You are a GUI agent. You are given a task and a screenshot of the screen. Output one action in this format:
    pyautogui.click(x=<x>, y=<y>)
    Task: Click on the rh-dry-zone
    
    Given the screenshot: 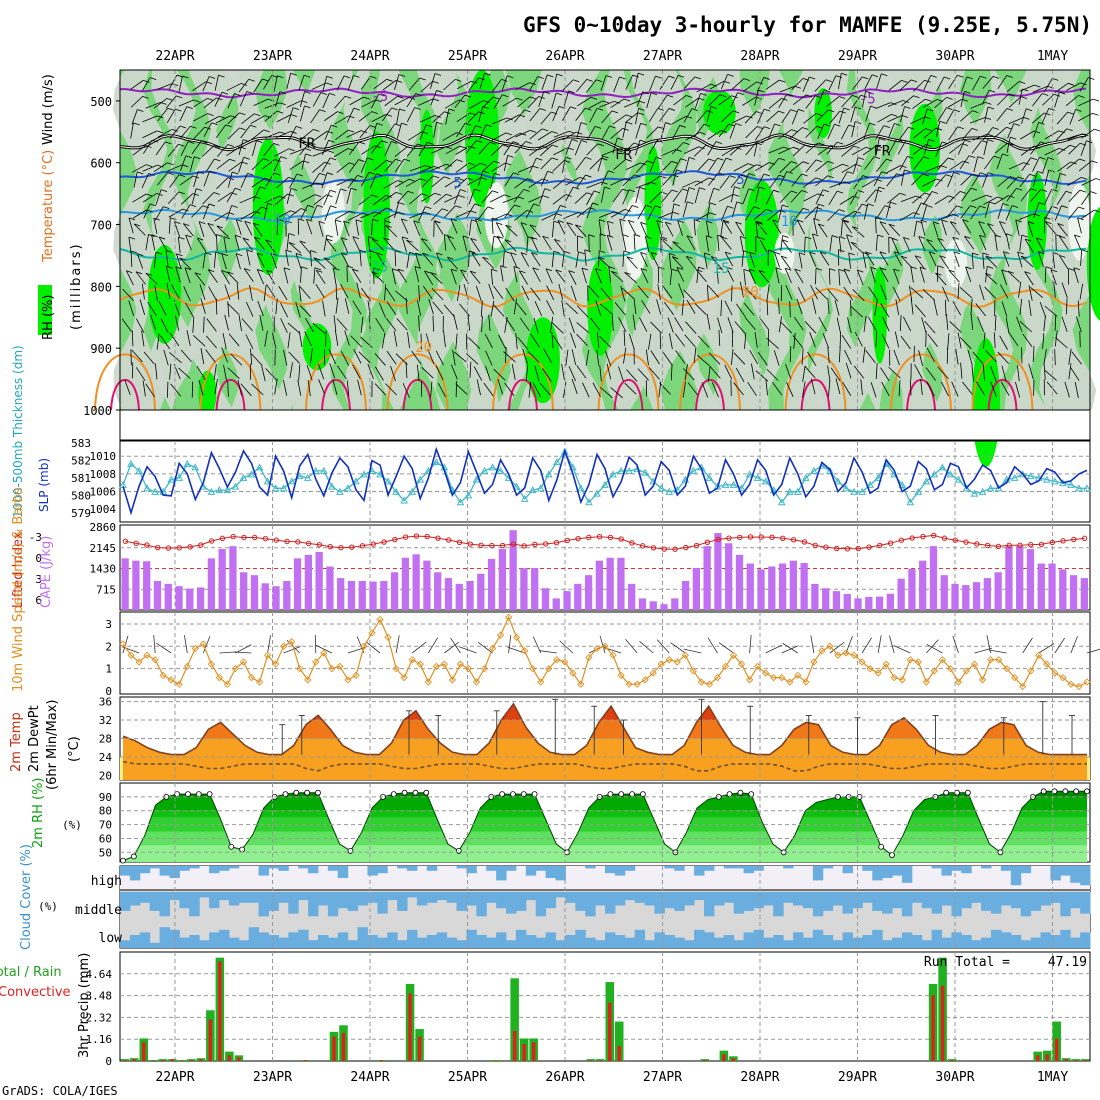 What is the action you would take?
    pyautogui.click(x=580, y=240)
    